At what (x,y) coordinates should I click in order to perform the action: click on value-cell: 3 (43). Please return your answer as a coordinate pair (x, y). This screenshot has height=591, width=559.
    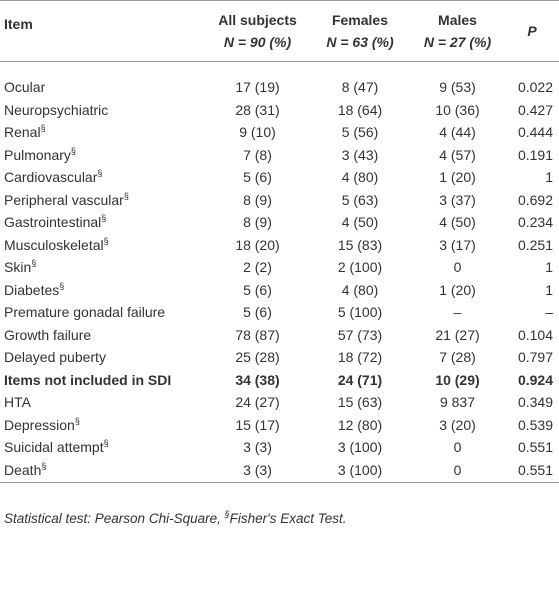
    Looking at the image, I should click on (360, 154).